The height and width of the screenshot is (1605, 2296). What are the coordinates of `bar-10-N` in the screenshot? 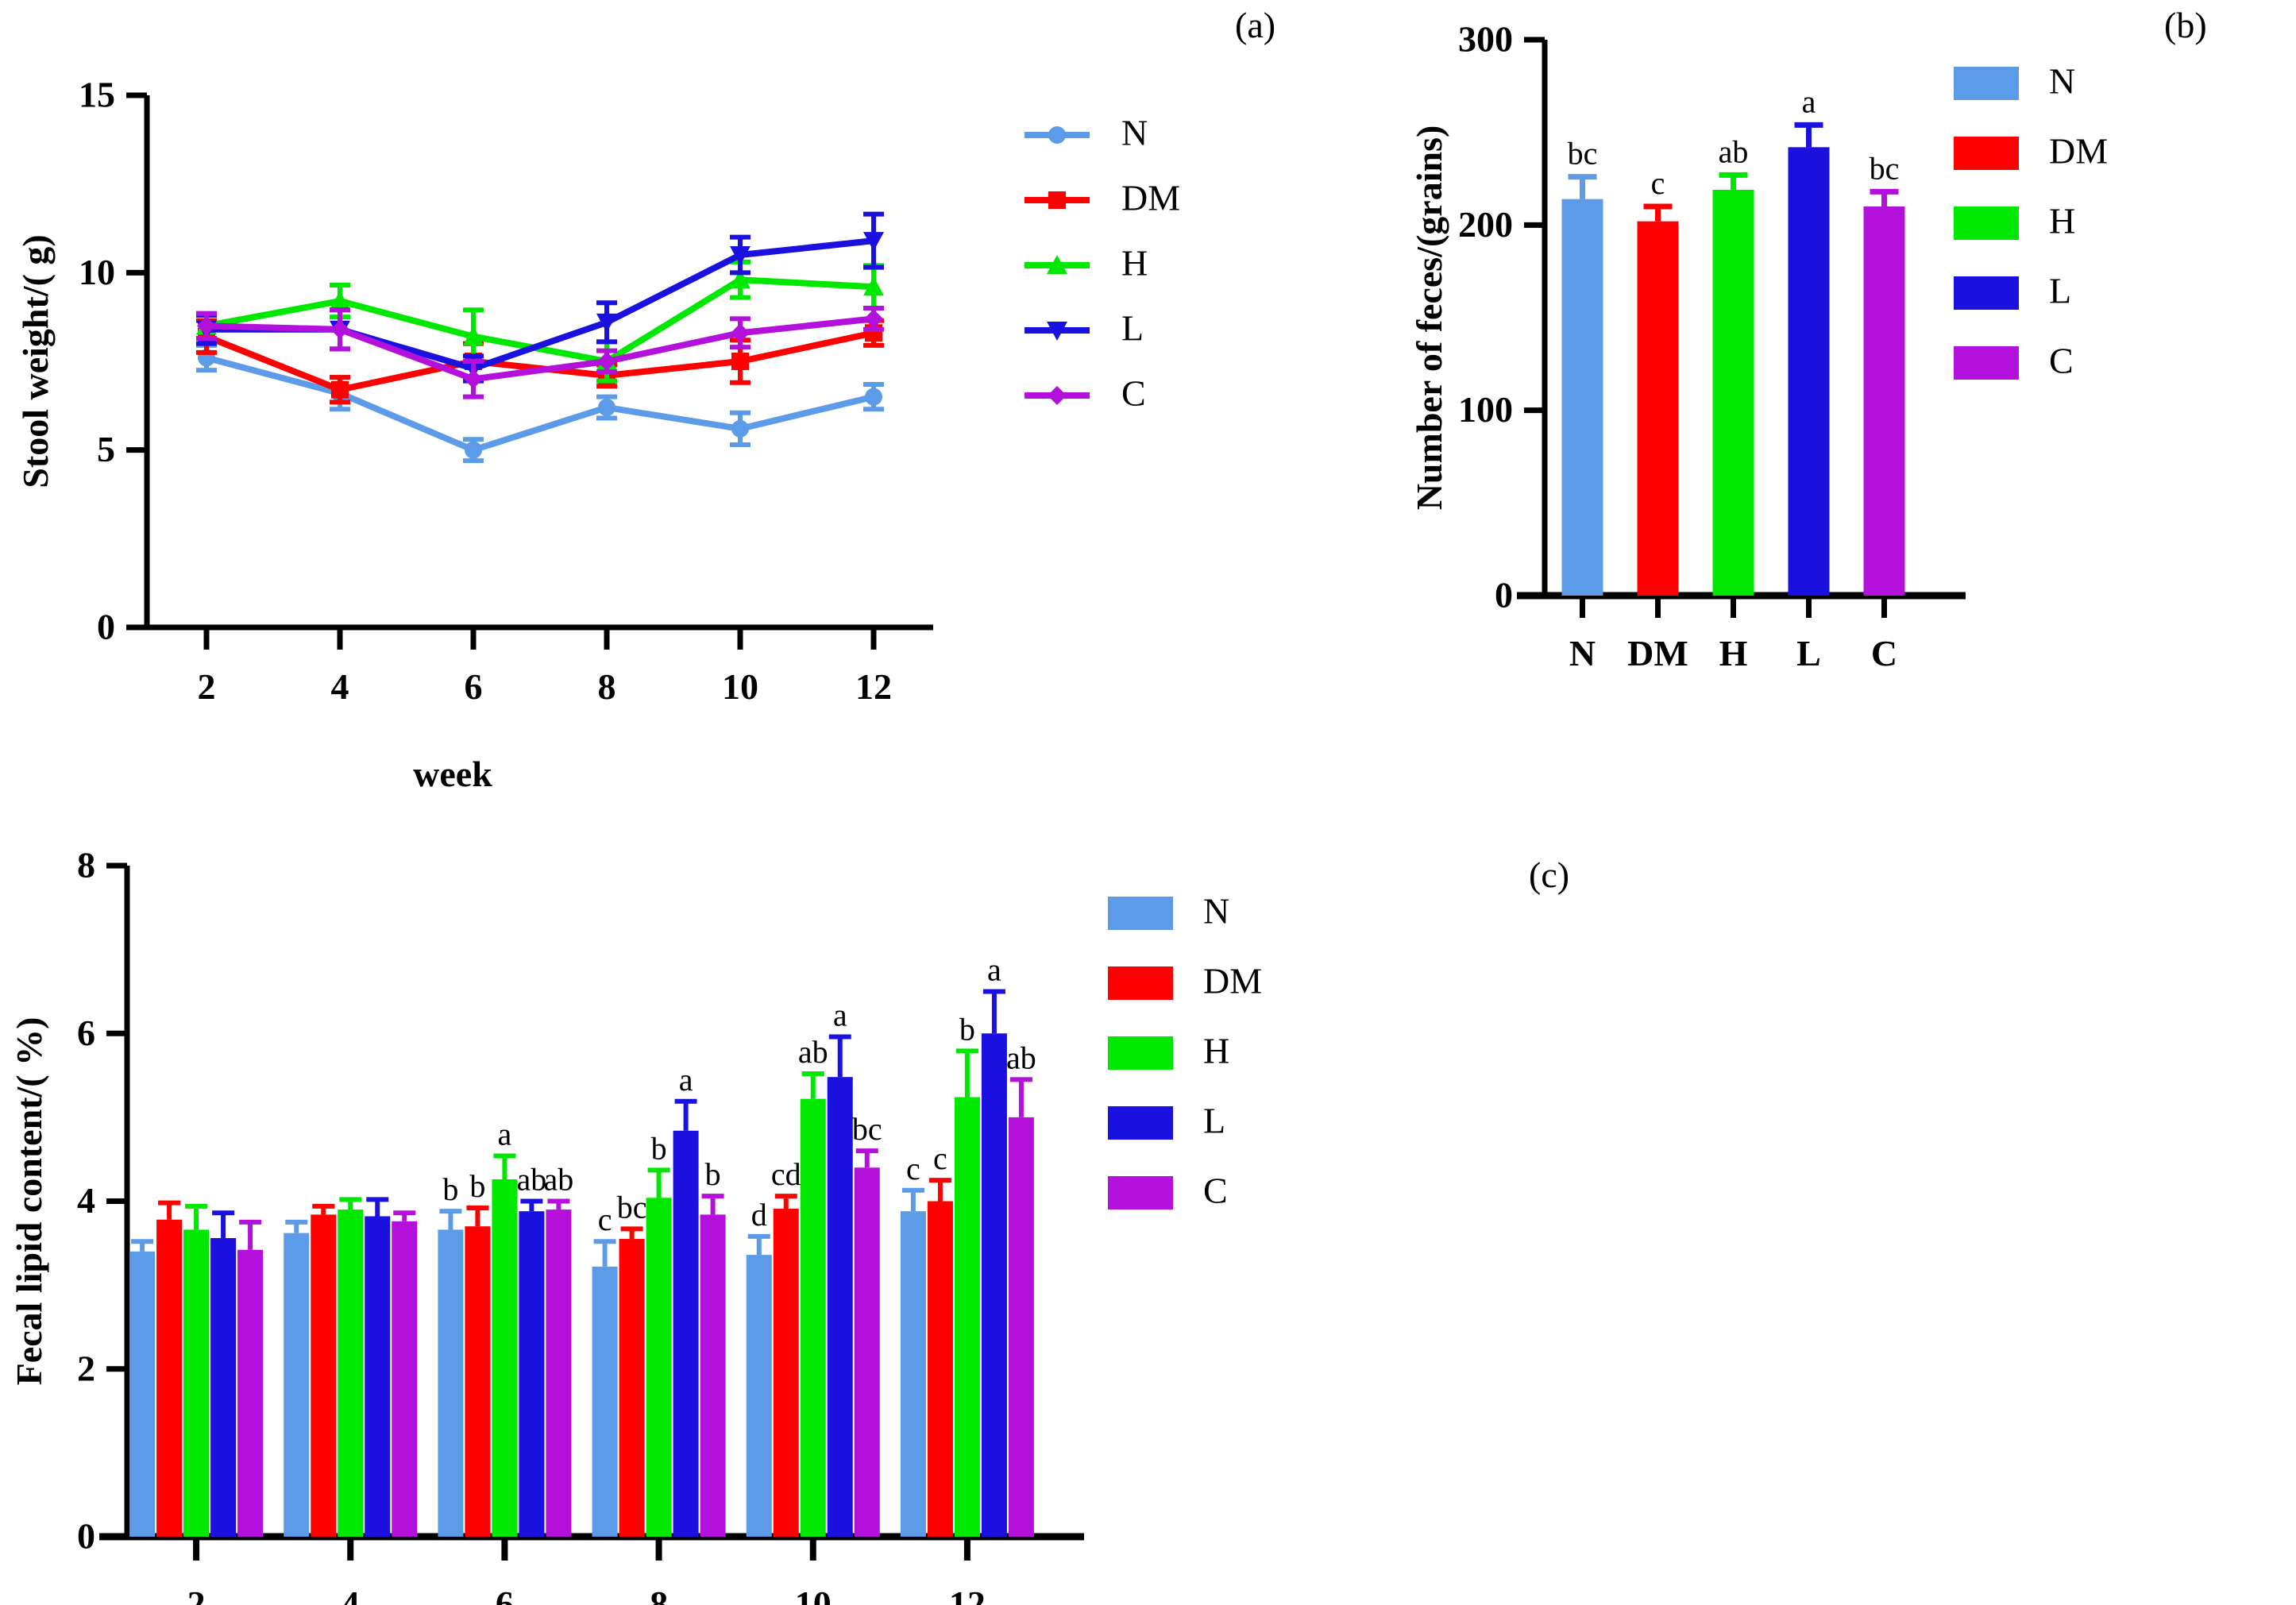 It's located at (759, 1396).